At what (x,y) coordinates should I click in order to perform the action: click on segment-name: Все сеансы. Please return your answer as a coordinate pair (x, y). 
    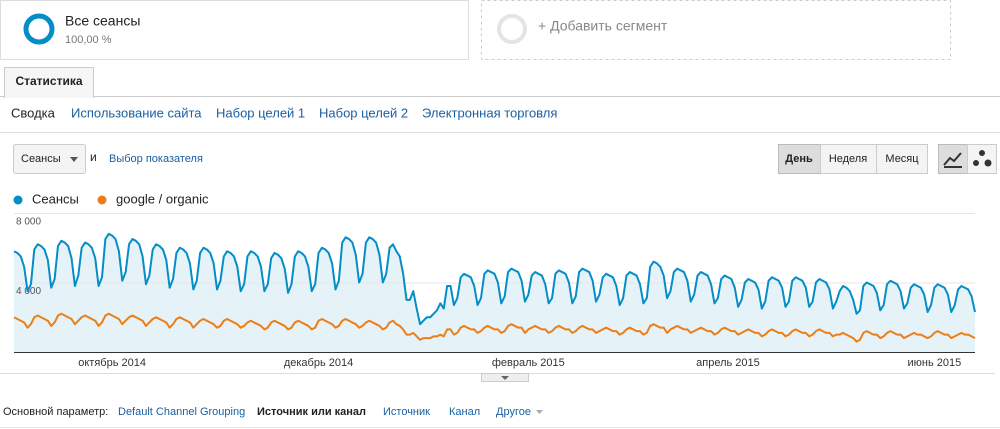
    Looking at the image, I should click on (102, 21).